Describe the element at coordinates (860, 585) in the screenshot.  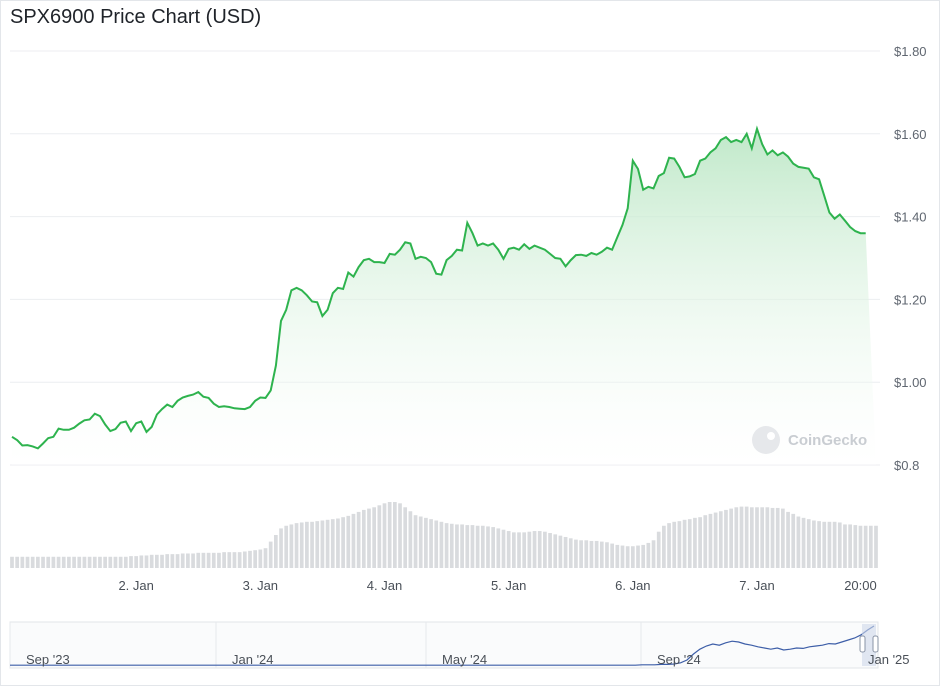
I see `x-tick-label: 20:00` at that location.